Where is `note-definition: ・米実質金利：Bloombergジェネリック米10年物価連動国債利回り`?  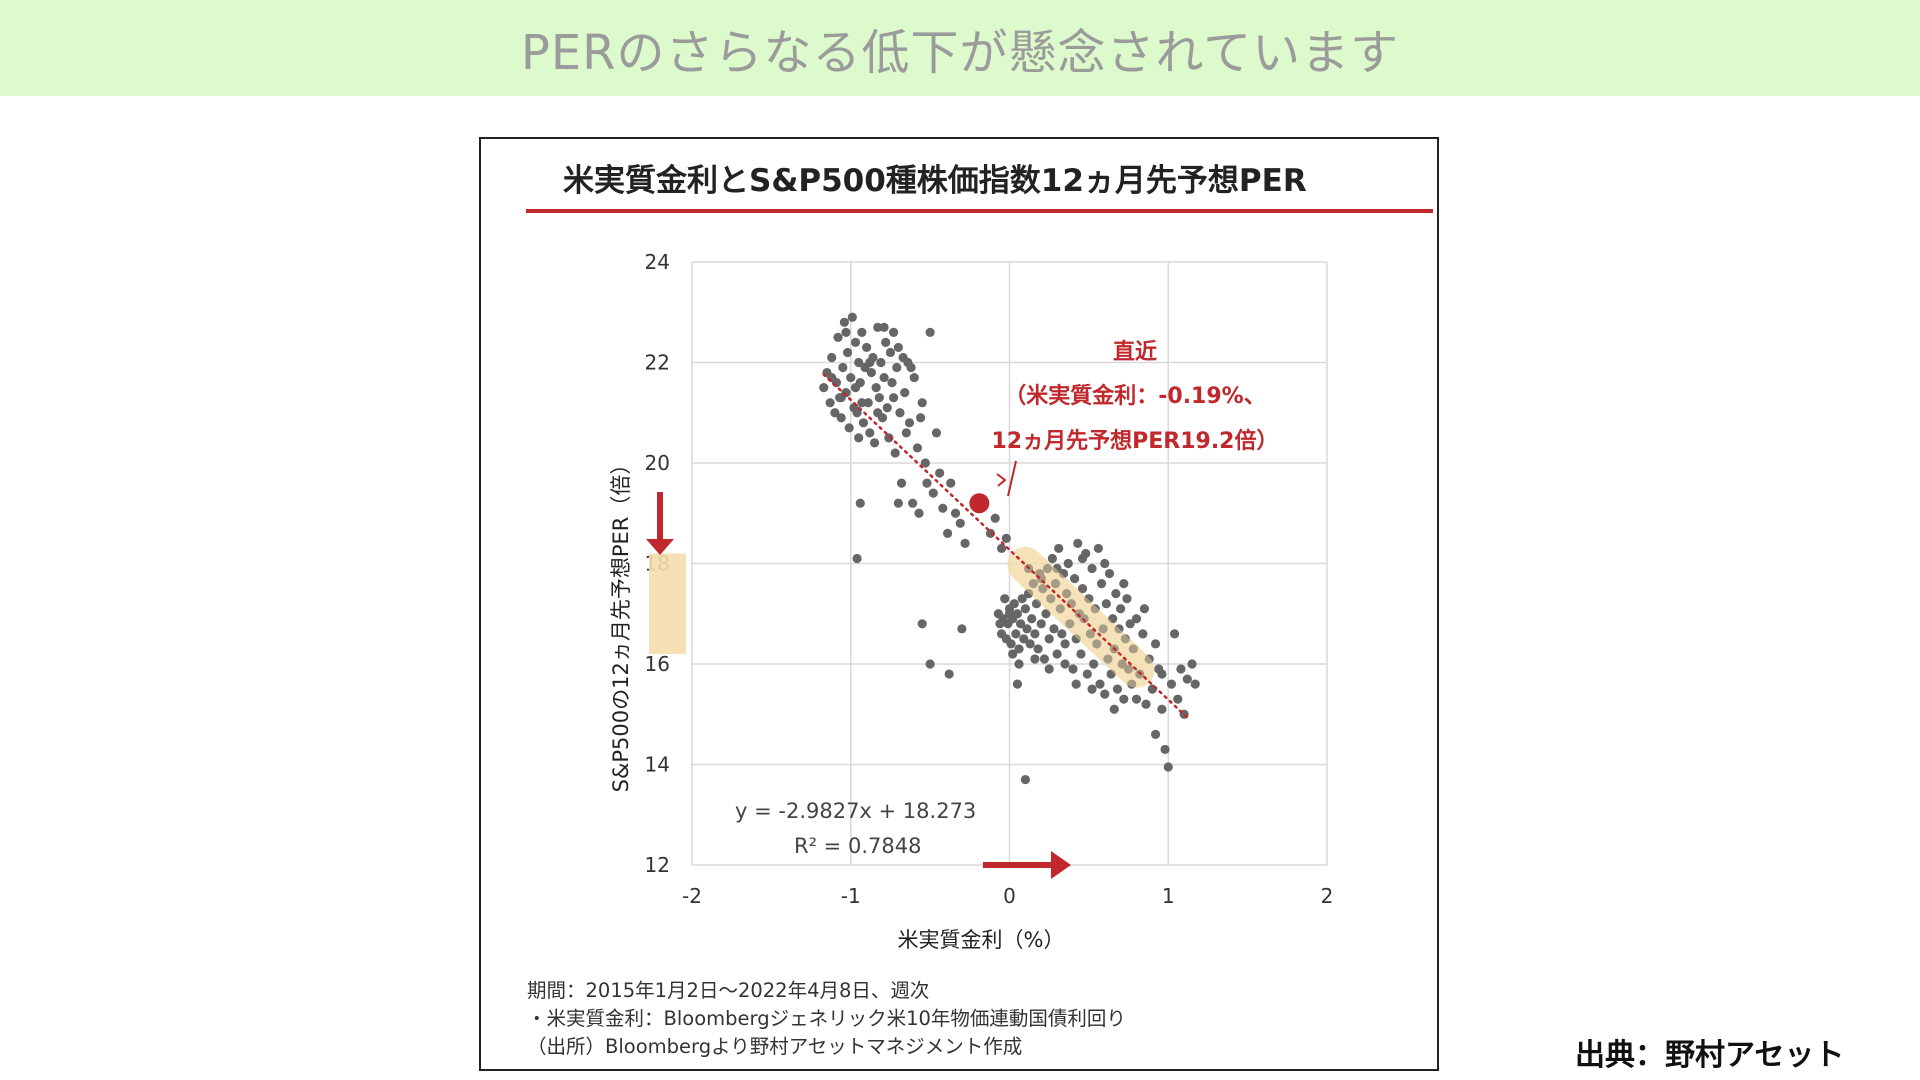
note-definition: ・米実質金利：Bloombergジェネリック米10年物価連動国債利回り is located at coordinates (826, 1018).